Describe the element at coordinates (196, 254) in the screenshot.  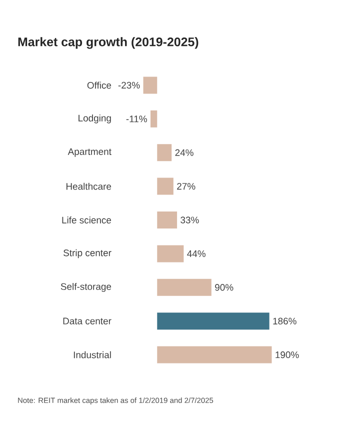
I see `data-label: 44%` at that location.